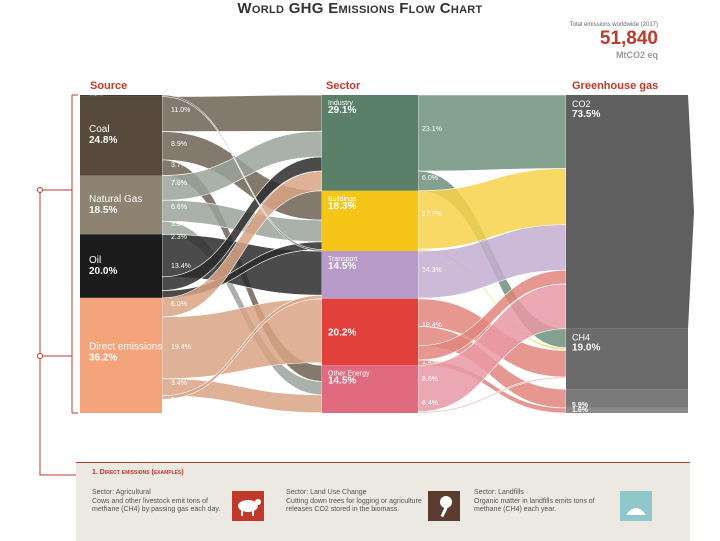  What do you see at coordinates (138, 472) in the screenshot?
I see `notes-title: 1. Direct emissions (examples)` at bounding box center [138, 472].